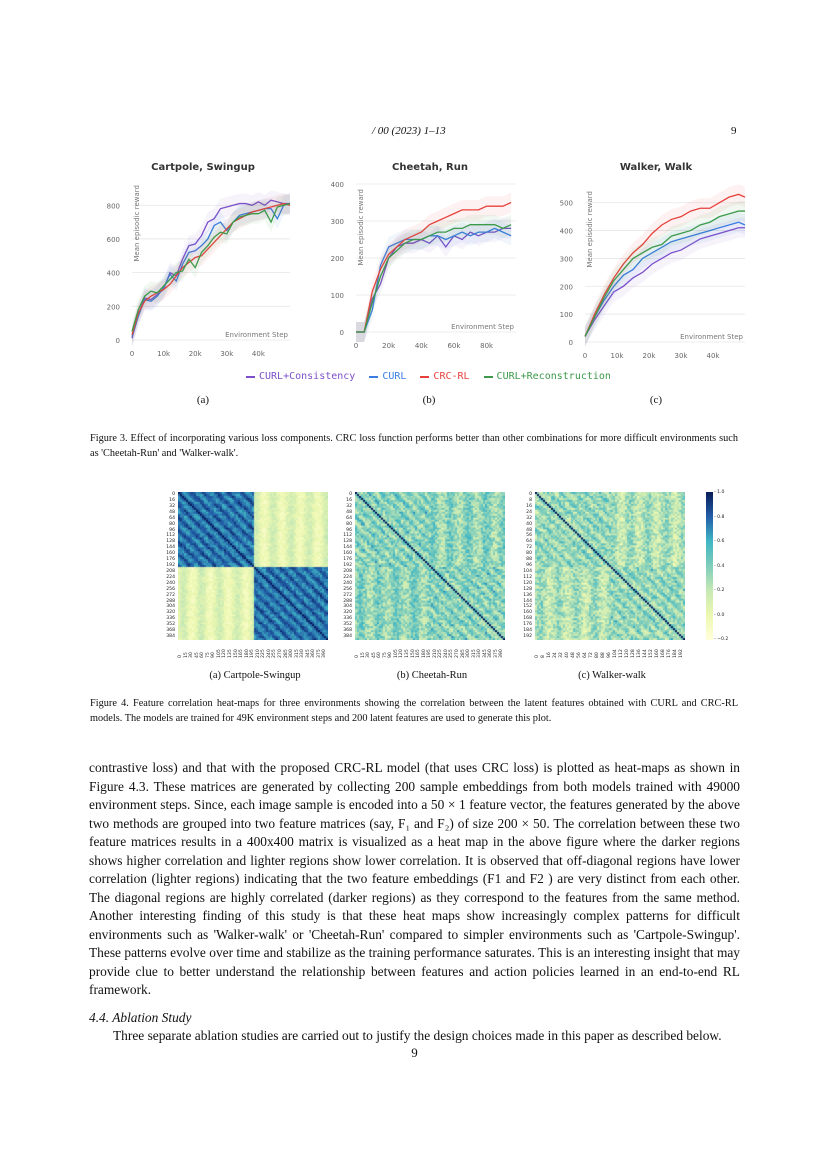  Describe the element at coordinates (529, 530) in the screenshot. I see `heatmap-y-tick: 48` at that location.